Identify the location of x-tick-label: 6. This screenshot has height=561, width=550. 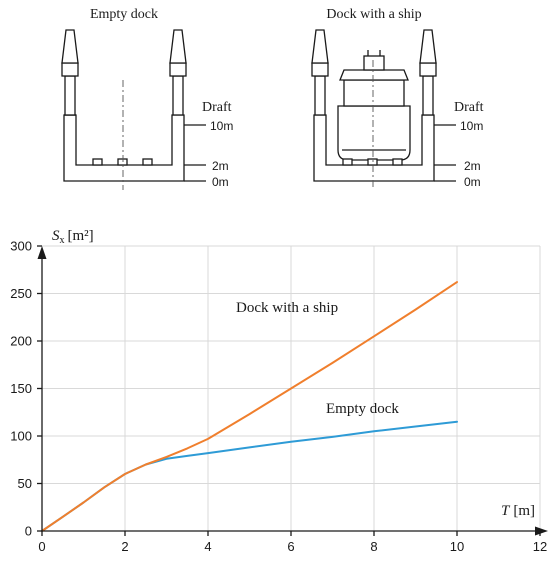
(290, 546).